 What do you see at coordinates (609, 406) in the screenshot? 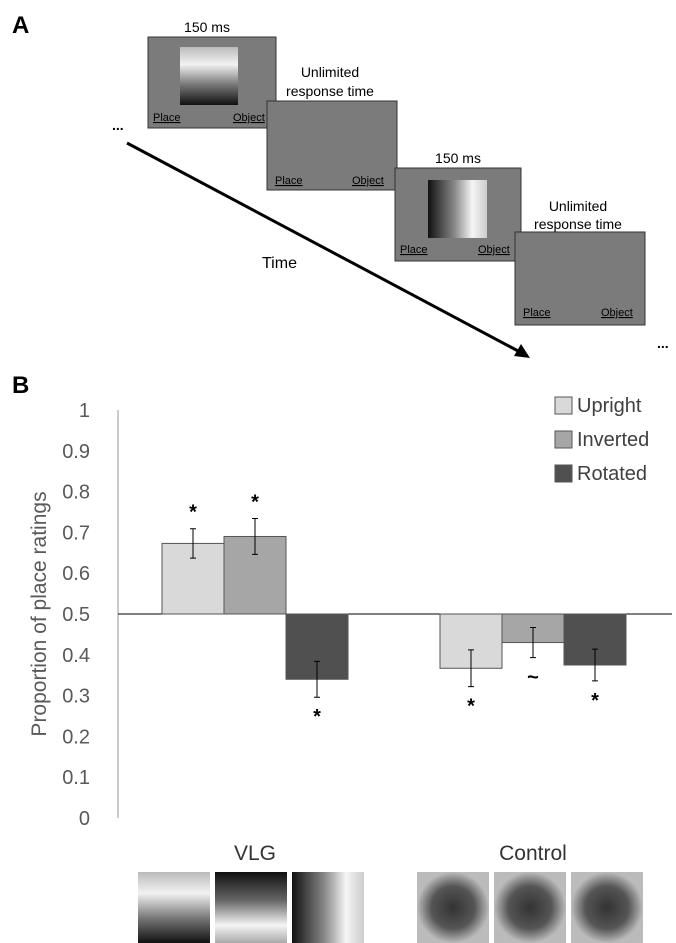
I see `legend-label: Upright` at bounding box center [609, 406].